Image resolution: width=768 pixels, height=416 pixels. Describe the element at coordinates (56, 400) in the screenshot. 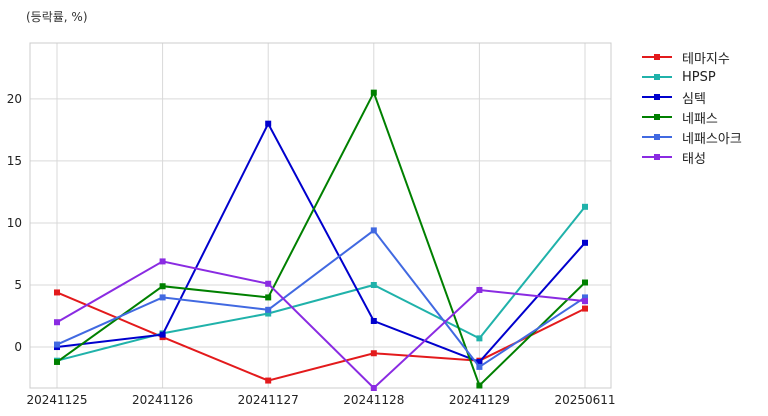

I see `x-tick-label: 20241125` at that location.